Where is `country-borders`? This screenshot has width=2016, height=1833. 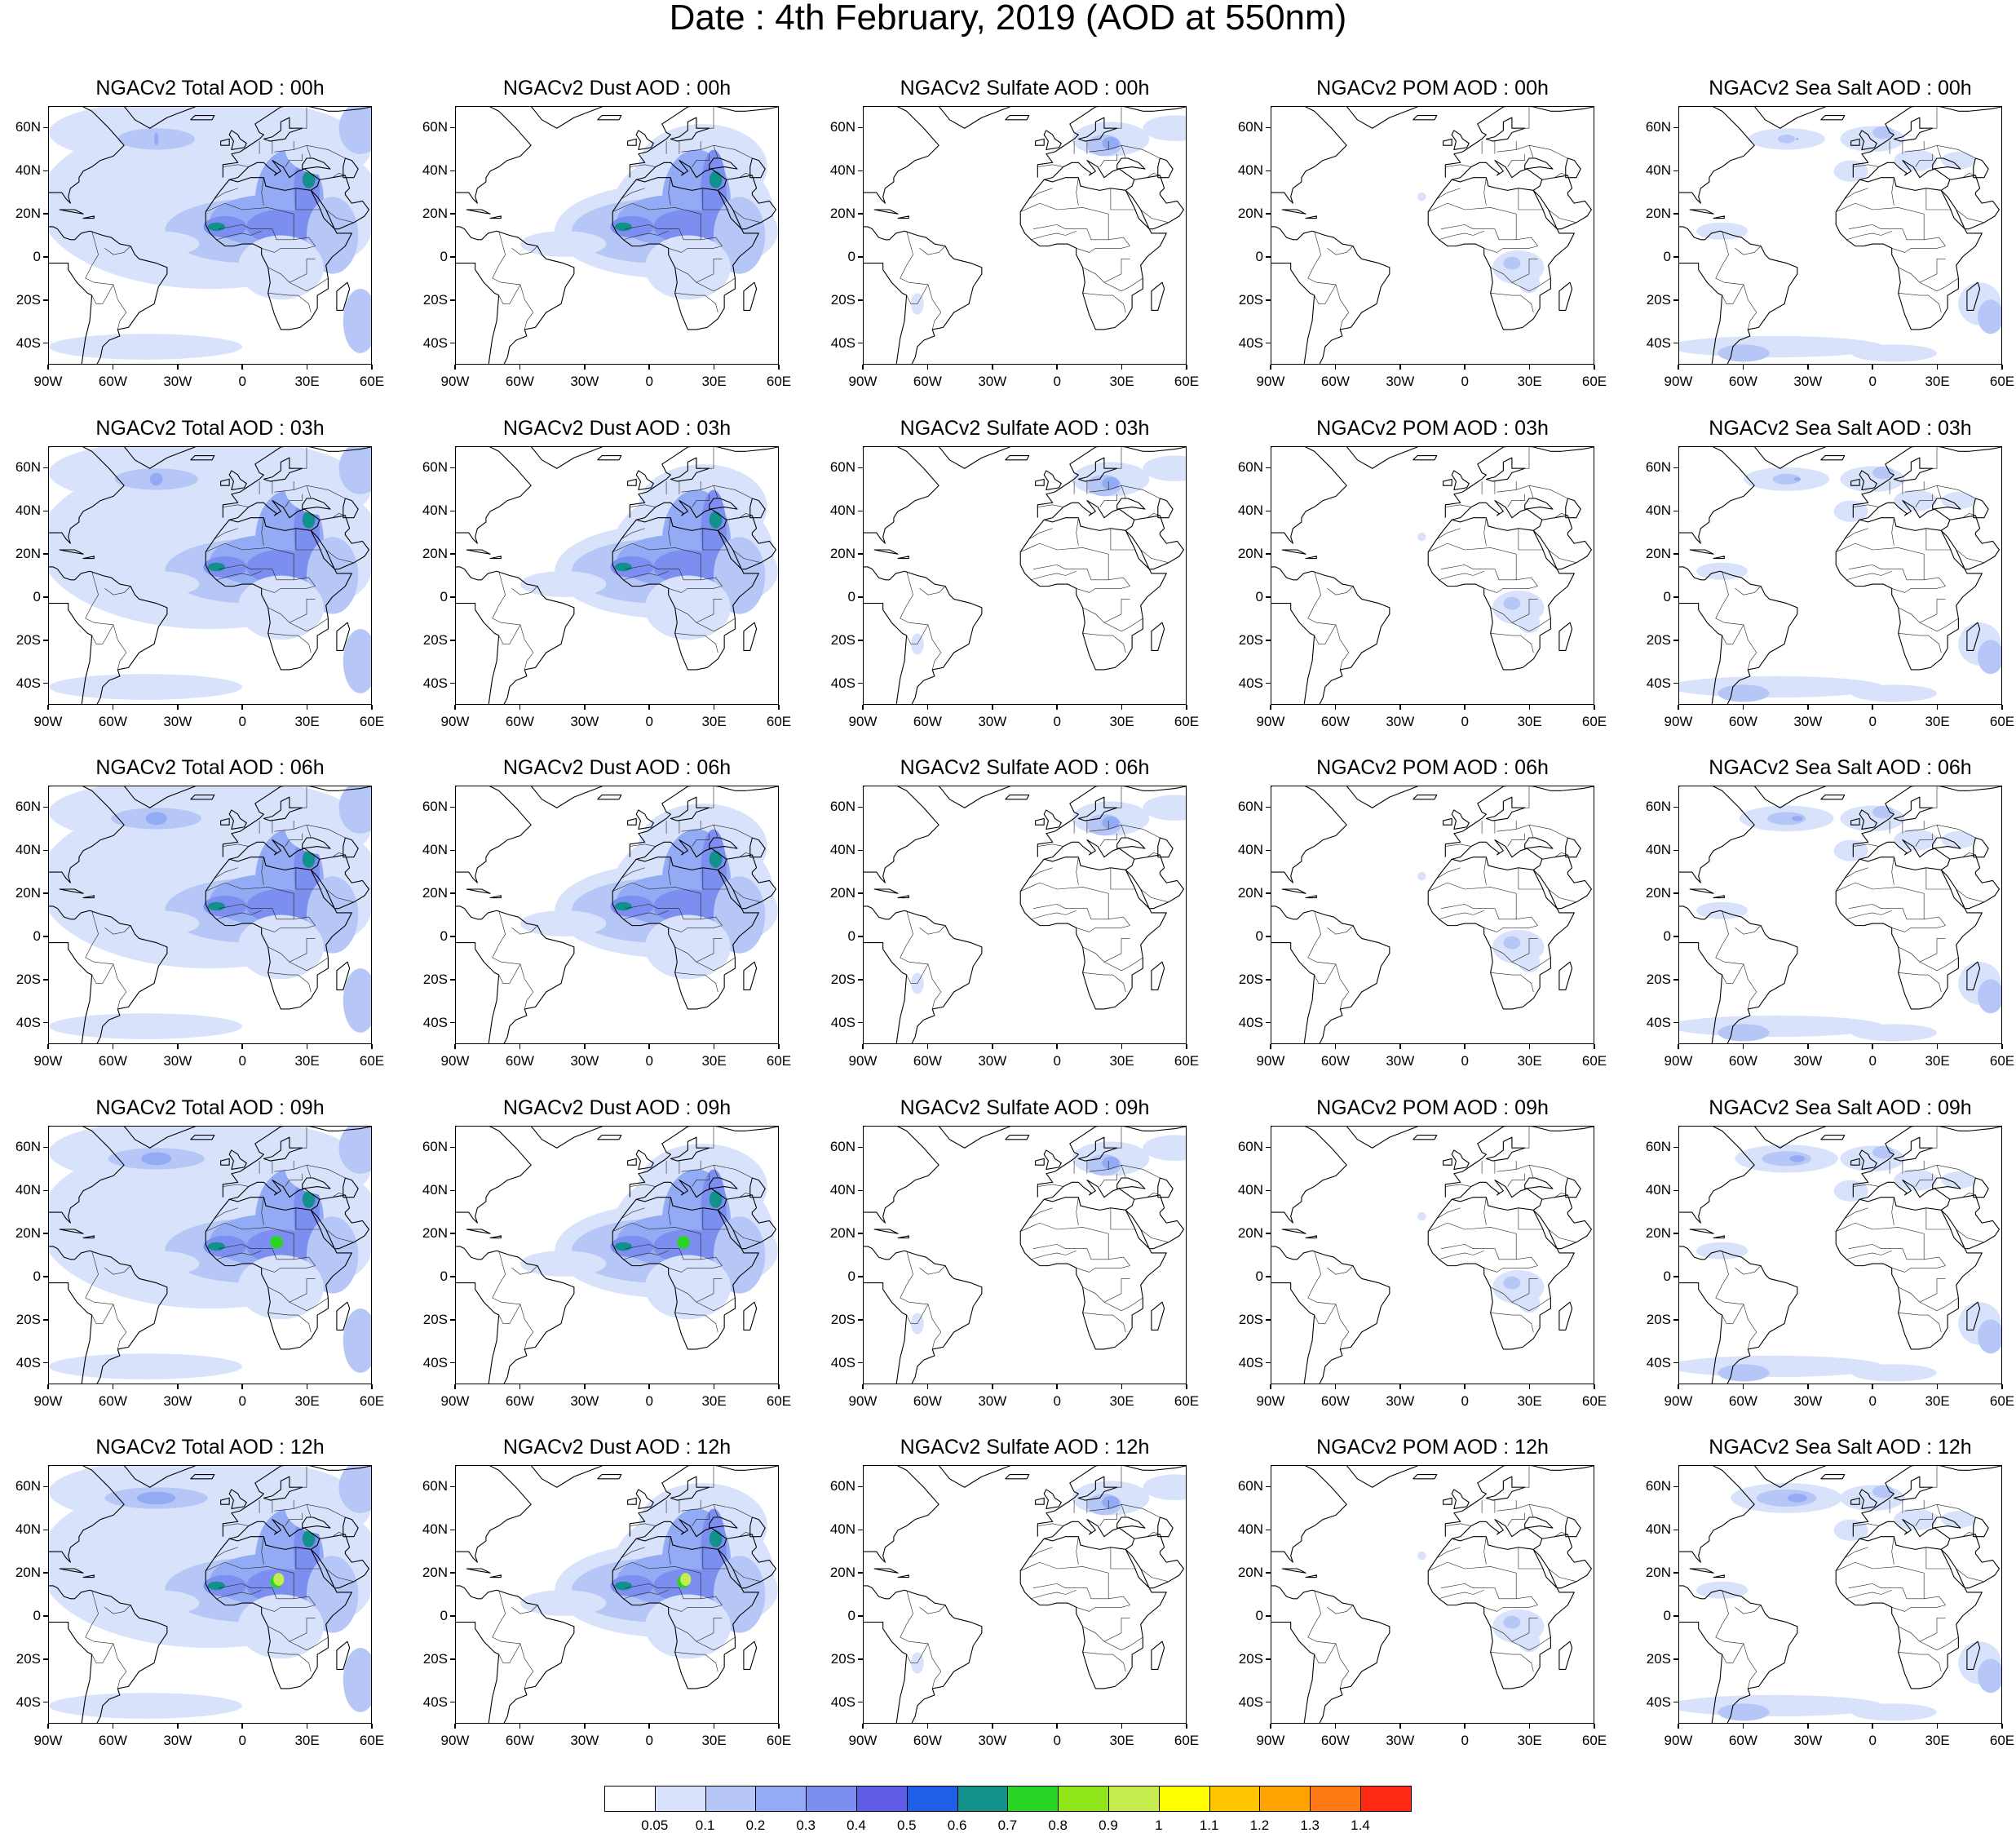
country-borders is located at coordinates (626, 1238).